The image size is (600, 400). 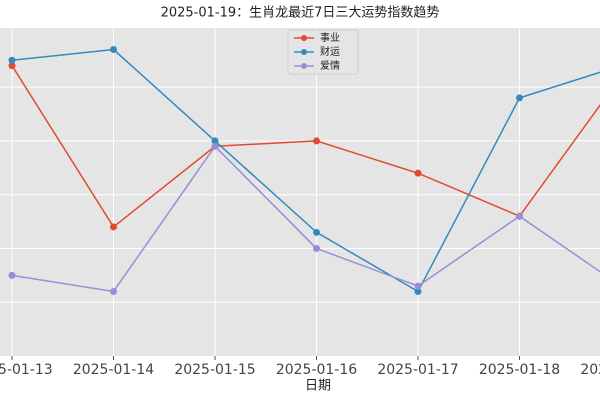 What do you see at coordinates (113, 370) in the screenshot?
I see `x-tick-label: 2025-01-14` at bounding box center [113, 370].